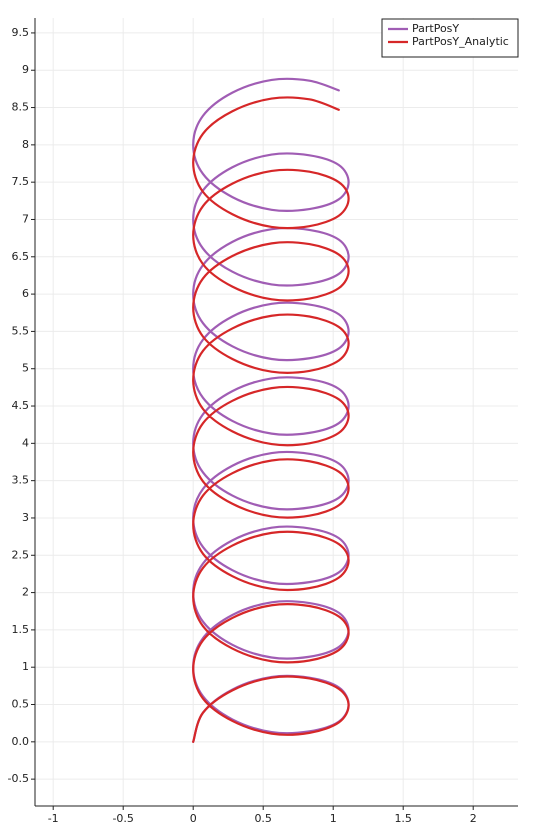  What do you see at coordinates (21, 32) in the screenshot?
I see `y-tick-label: 9.5` at bounding box center [21, 32].